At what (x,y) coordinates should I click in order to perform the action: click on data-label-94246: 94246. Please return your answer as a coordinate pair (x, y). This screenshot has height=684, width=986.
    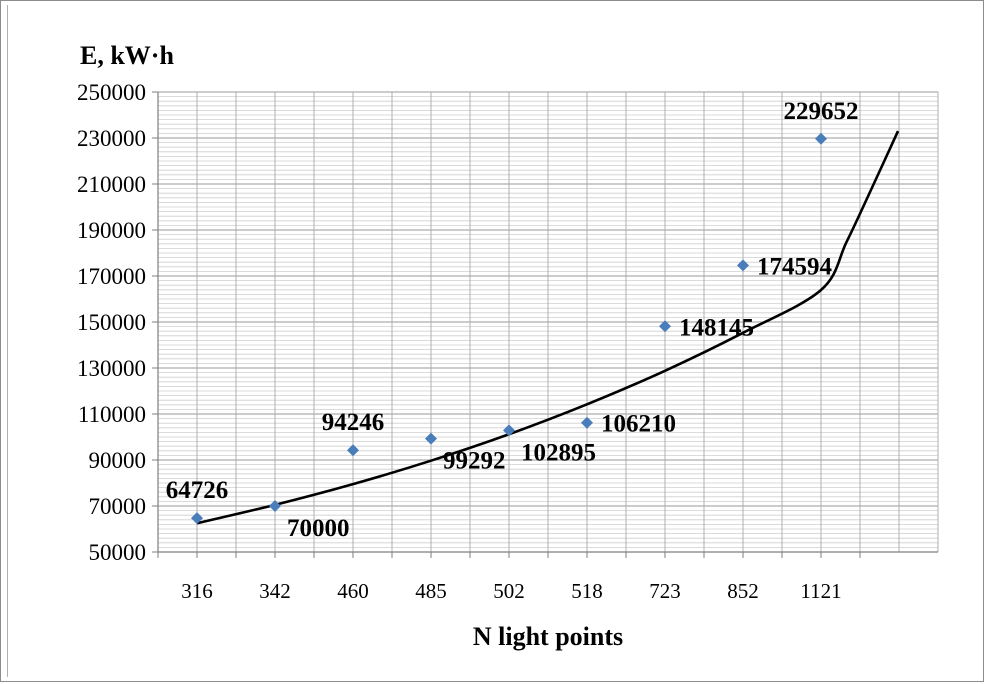
    Looking at the image, I should click on (353, 422).